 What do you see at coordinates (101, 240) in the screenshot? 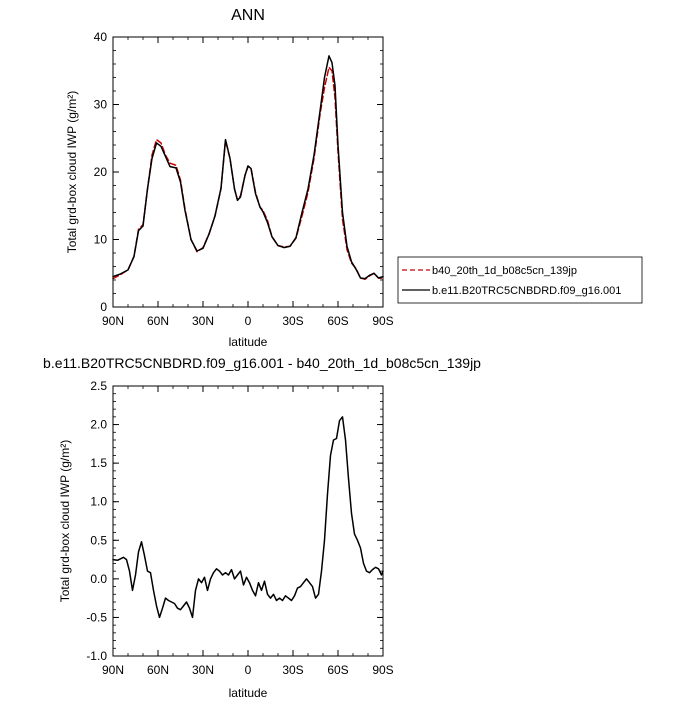
I see `top-y-tick-label: 10` at bounding box center [101, 240].